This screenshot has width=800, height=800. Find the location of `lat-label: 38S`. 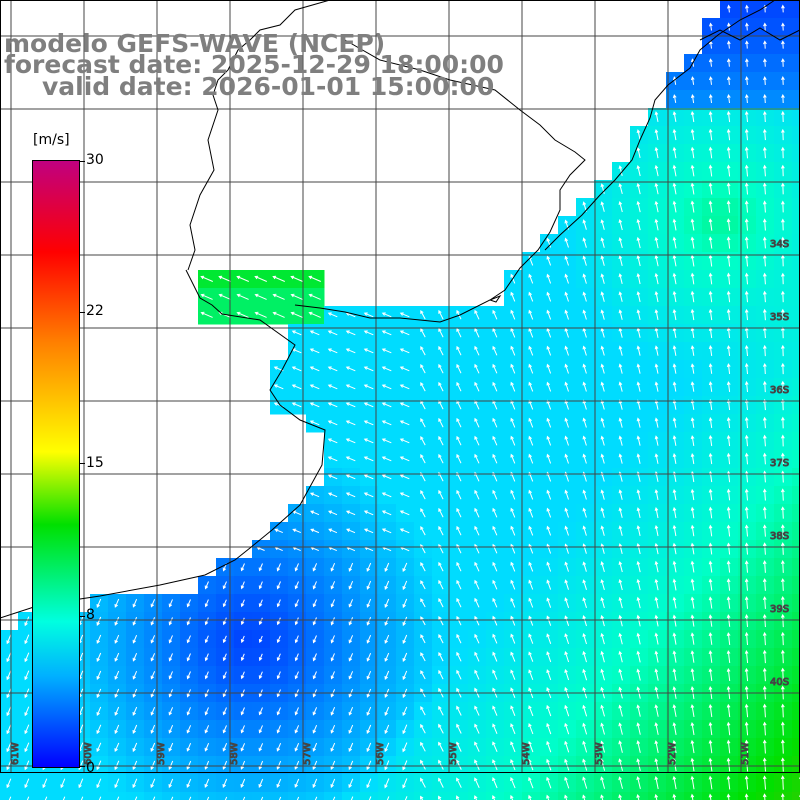

lat-label: 38S is located at coordinates (779, 536).